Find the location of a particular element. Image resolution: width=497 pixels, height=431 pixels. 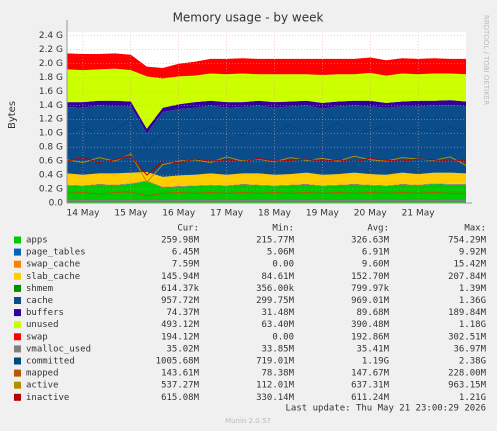

y-tick-label: 1.8 G is located at coordinates (51, 78).